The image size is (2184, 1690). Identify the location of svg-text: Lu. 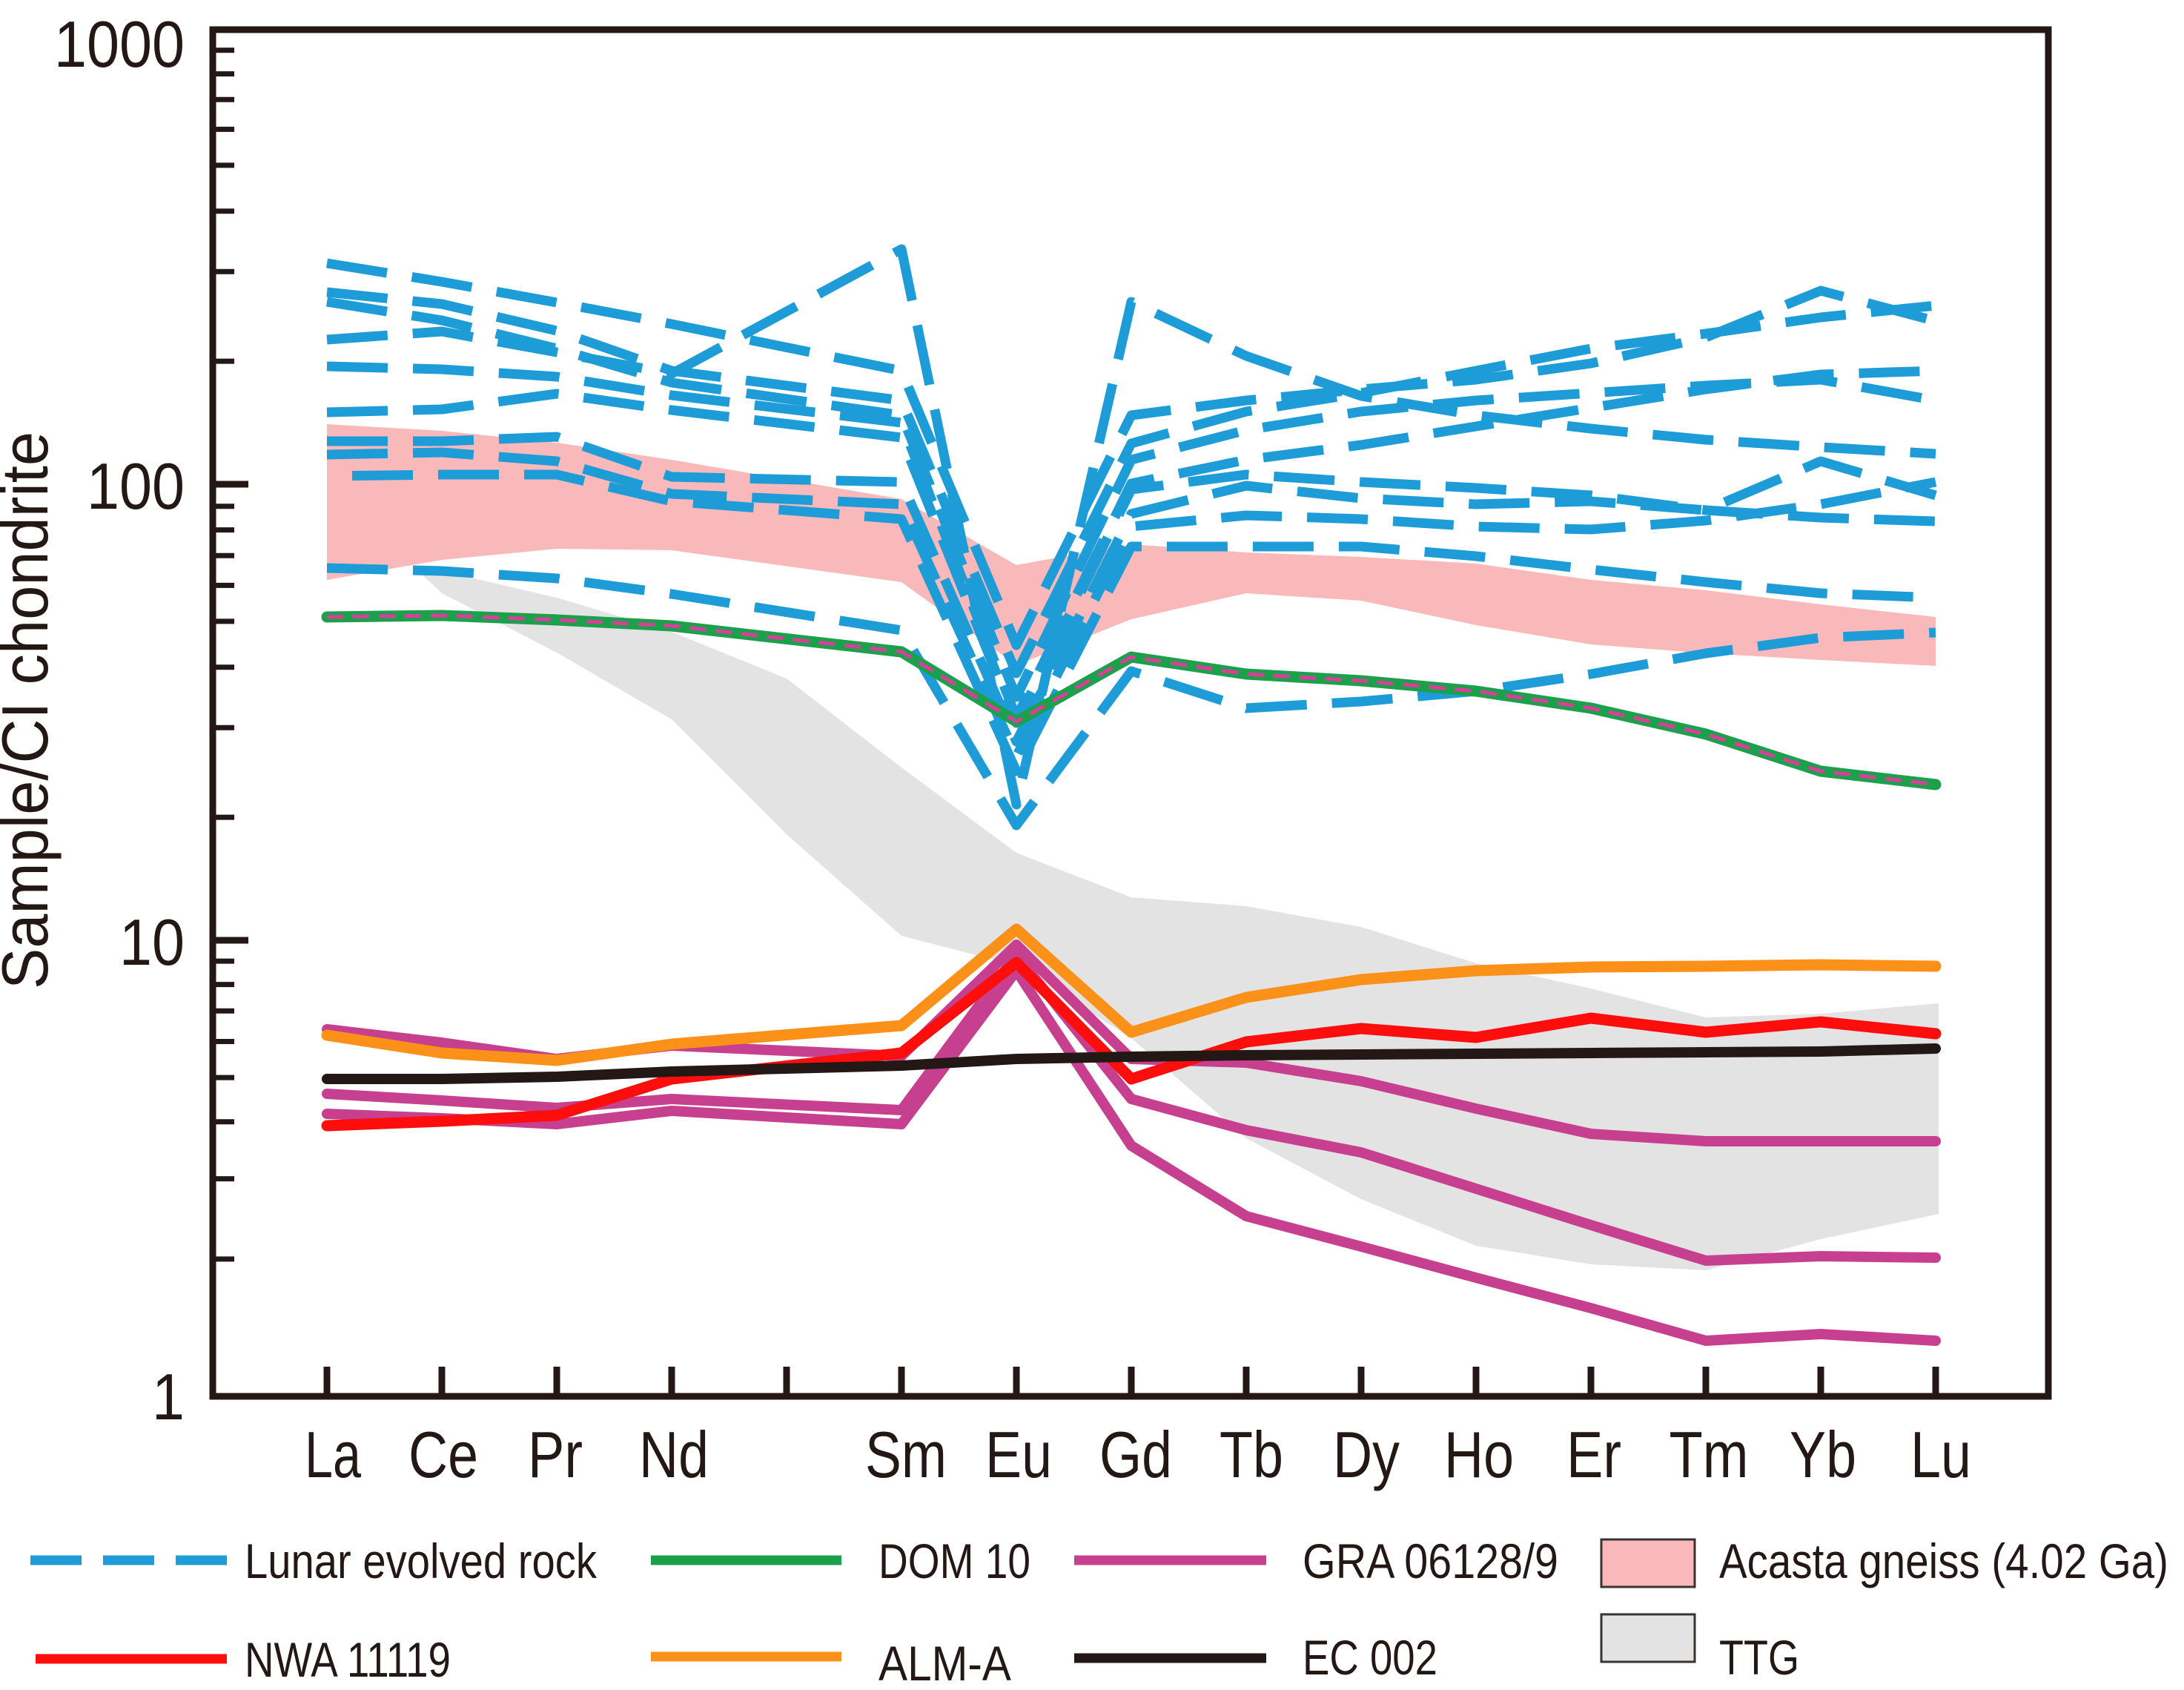
(1941, 1454).